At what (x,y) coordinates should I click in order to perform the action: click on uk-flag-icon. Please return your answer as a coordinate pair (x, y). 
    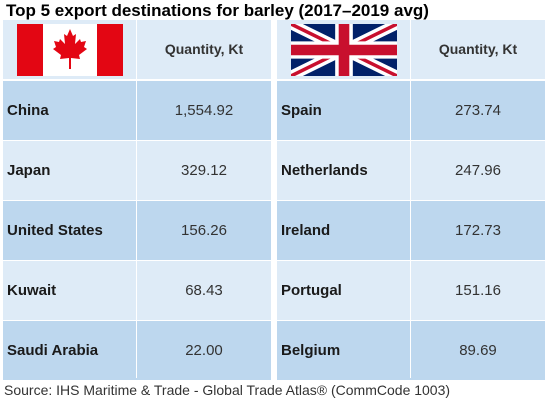
    Looking at the image, I should click on (344, 50).